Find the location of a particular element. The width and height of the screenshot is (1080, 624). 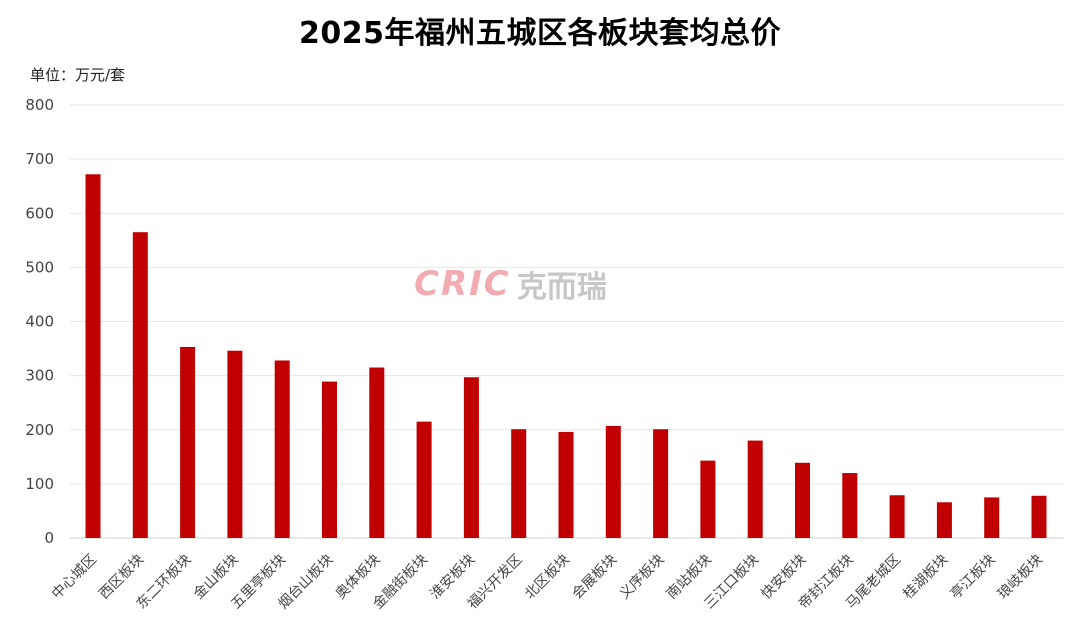

x-tick-label: 中心城区 is located at coordinates (74, 577).